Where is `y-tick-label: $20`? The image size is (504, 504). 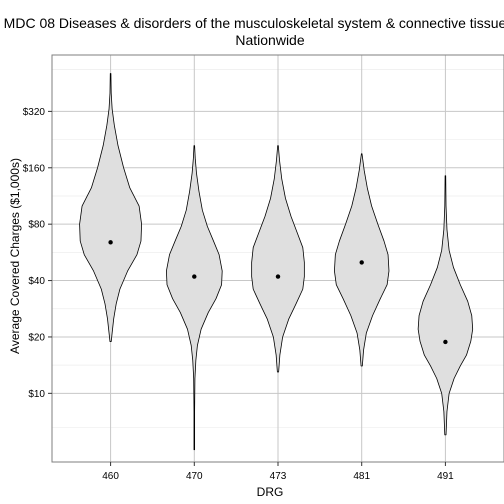 y-tick-label: $20 is located at coordinates (36, 337).